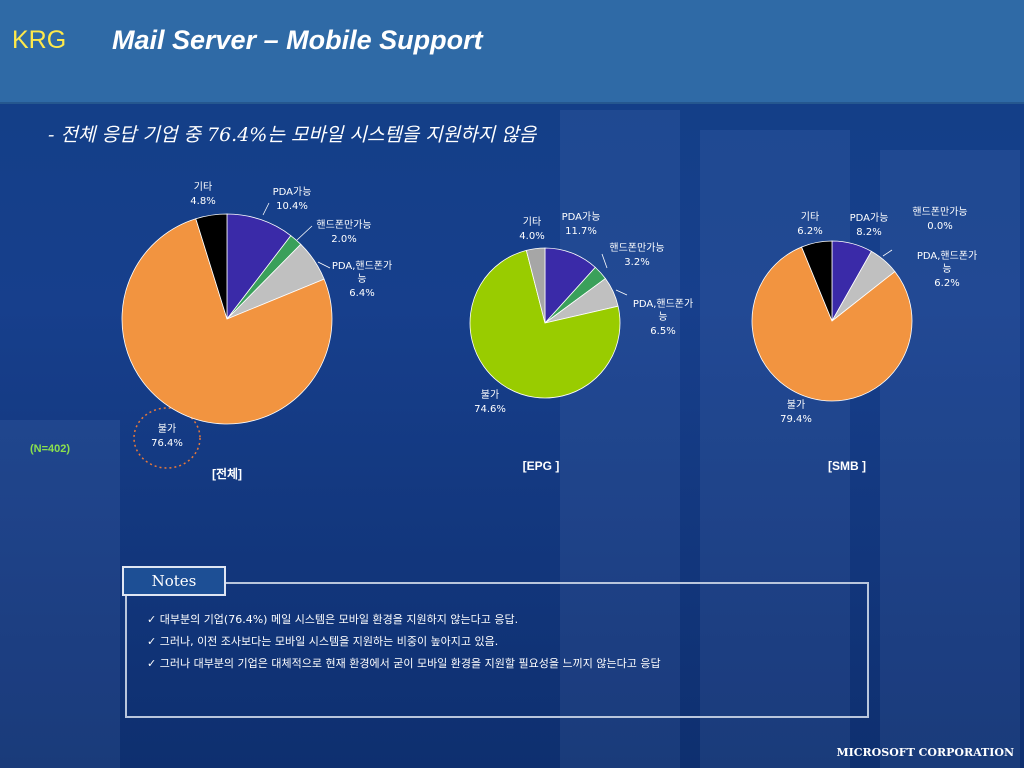  I want to click on slice-value-label: 74.6%, so click(490, 409).